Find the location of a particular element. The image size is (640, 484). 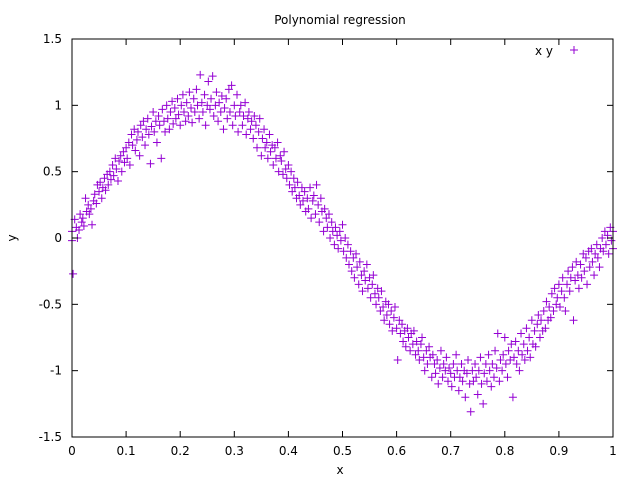

y-tick-label: -1.5 is located at coordinates (50, 437).